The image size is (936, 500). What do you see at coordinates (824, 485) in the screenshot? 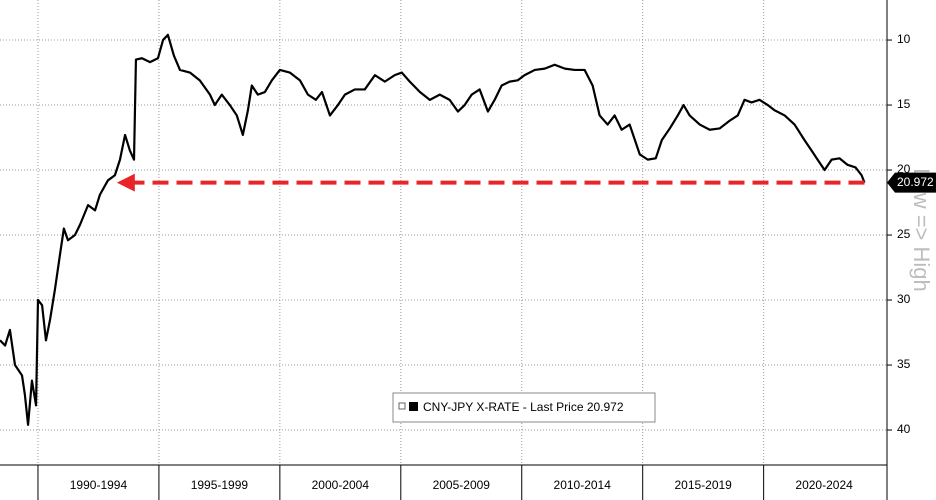
I see `x-tick-label: 2020-2024` at bounding box center [824, 485].